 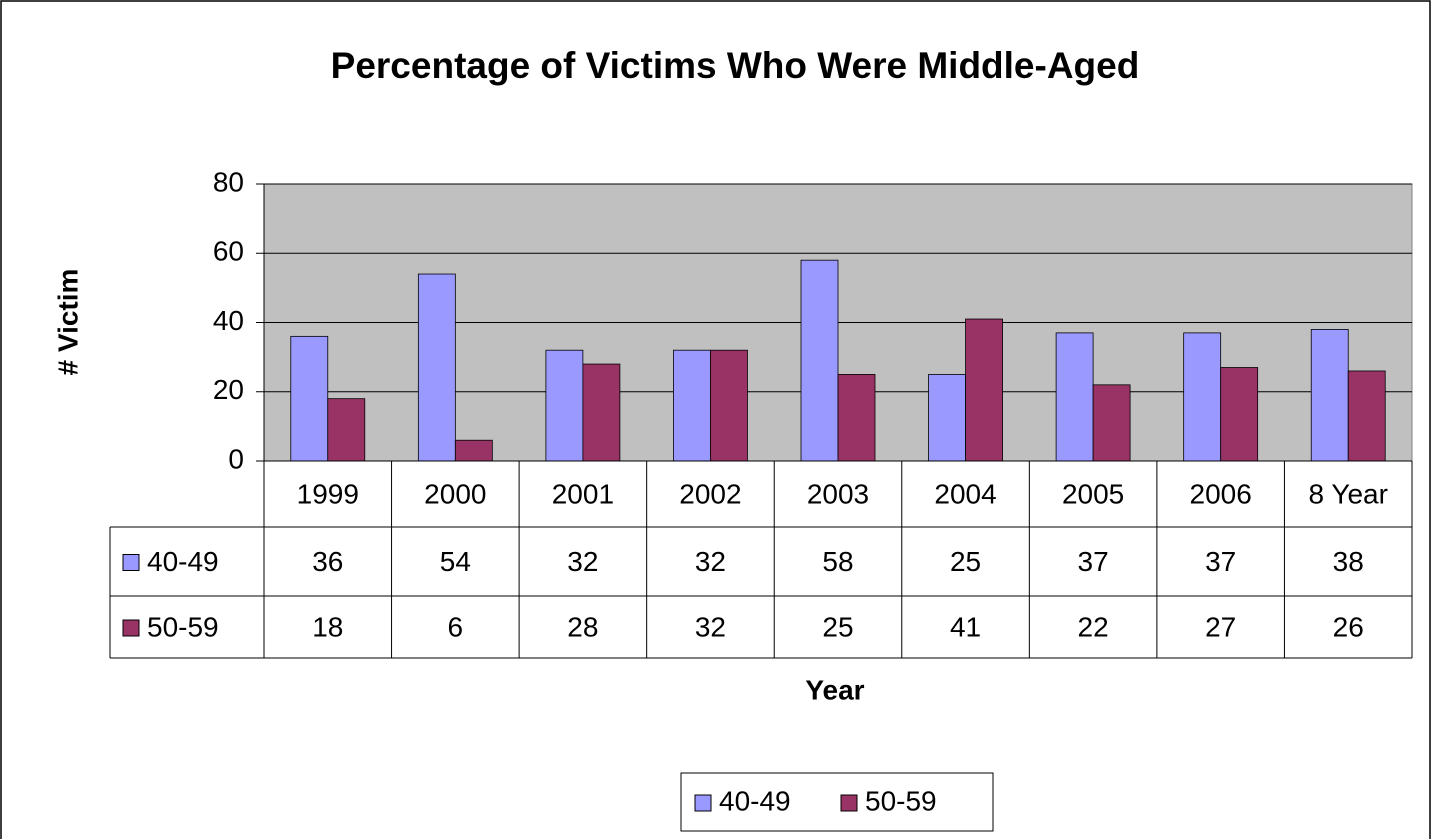 What do you see at coordinates (838, 493) in the screenshot?
I see `x-tick-label: 2003` at bounding box center [838, 493].